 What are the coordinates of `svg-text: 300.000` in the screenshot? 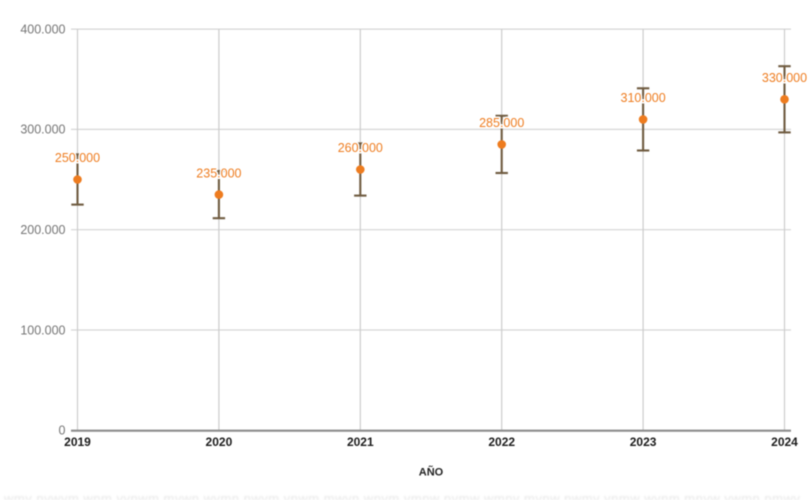 It's located at (42, 130).